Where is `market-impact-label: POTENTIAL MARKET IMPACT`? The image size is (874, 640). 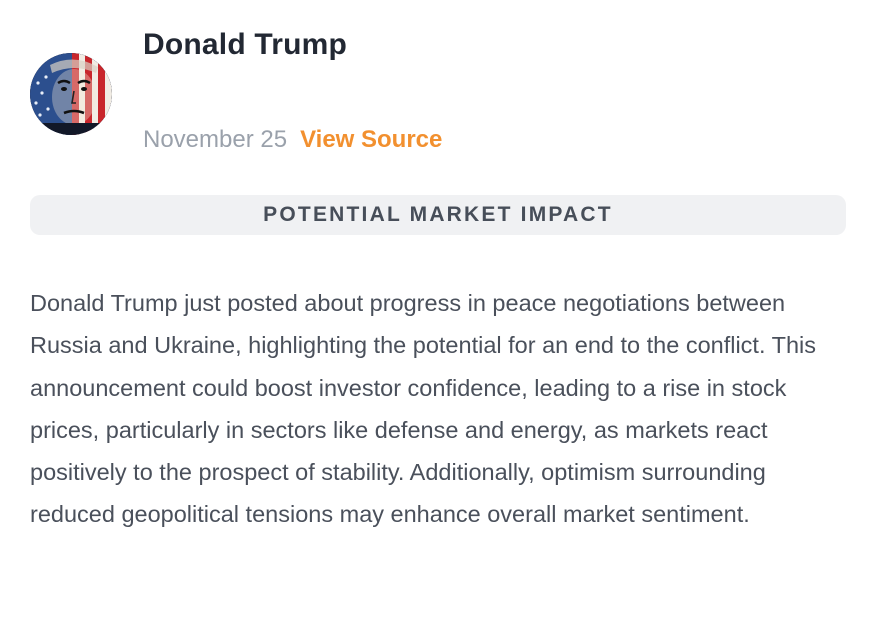 market-impact-label: POTENTIAL MARKET IMPACT is located at coordinates (438, 214).